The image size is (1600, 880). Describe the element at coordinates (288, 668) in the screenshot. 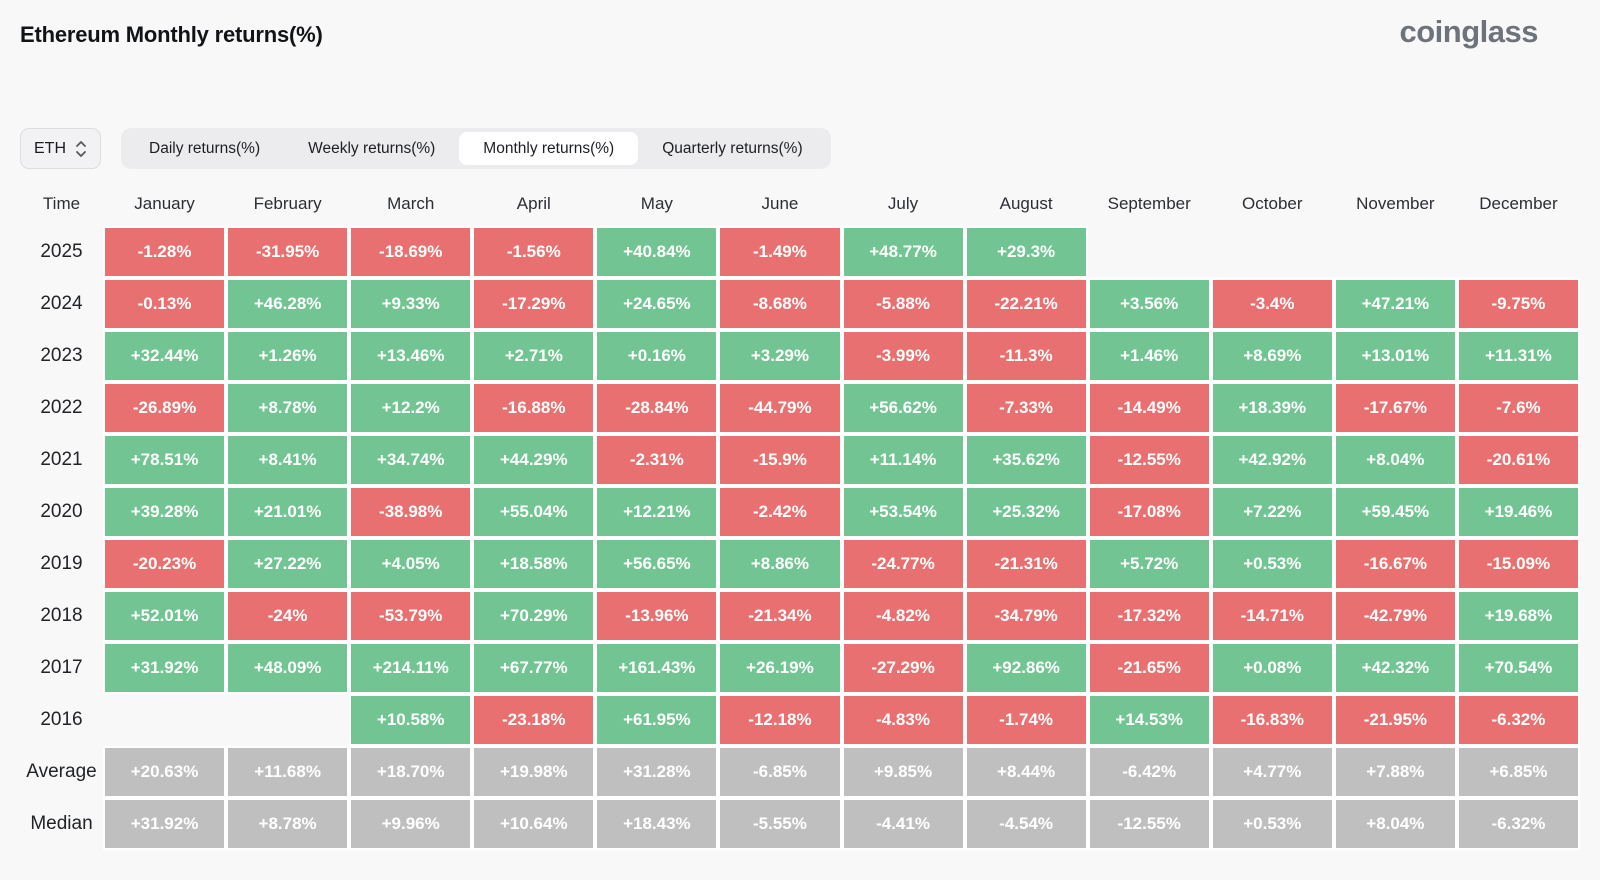

I see `return-cell: +48.09%` at that location.